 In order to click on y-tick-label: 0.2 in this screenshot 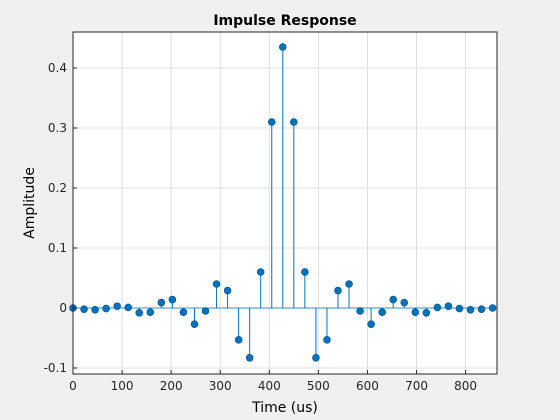, I will do `click(57, 188)`.